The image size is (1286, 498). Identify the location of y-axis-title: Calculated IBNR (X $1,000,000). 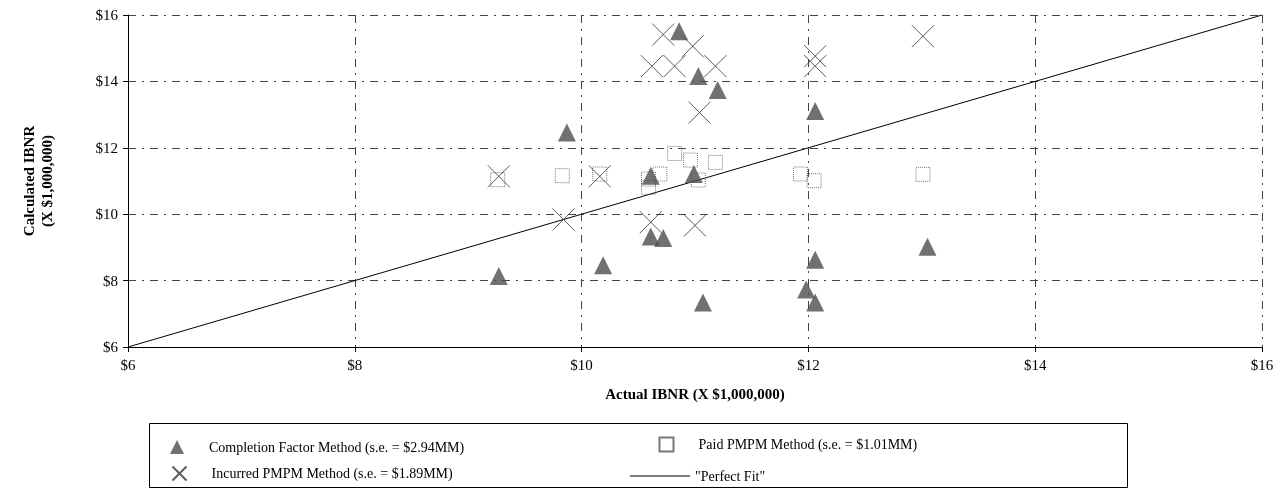
(38, 181).